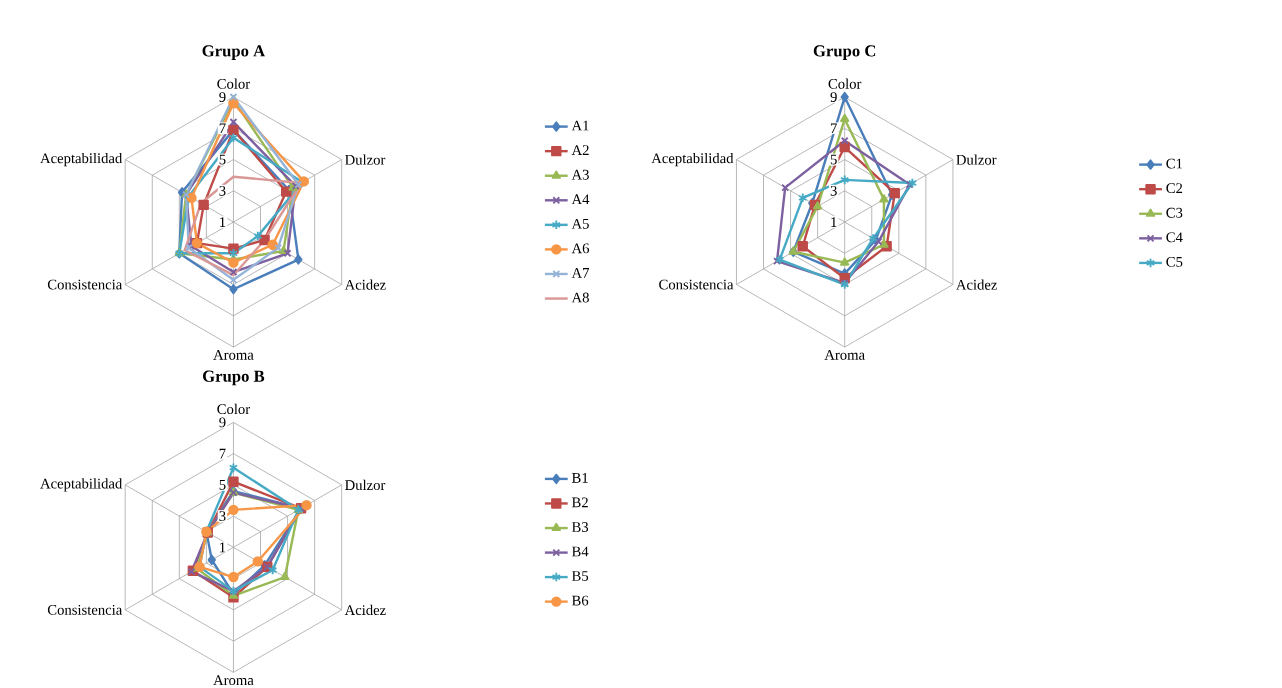 This screenshot has width=1282, height=688. What do you see at coordinates (580, 174) in the screenshot?
I see `legend-label: A3` at bounding box center [580, 174].